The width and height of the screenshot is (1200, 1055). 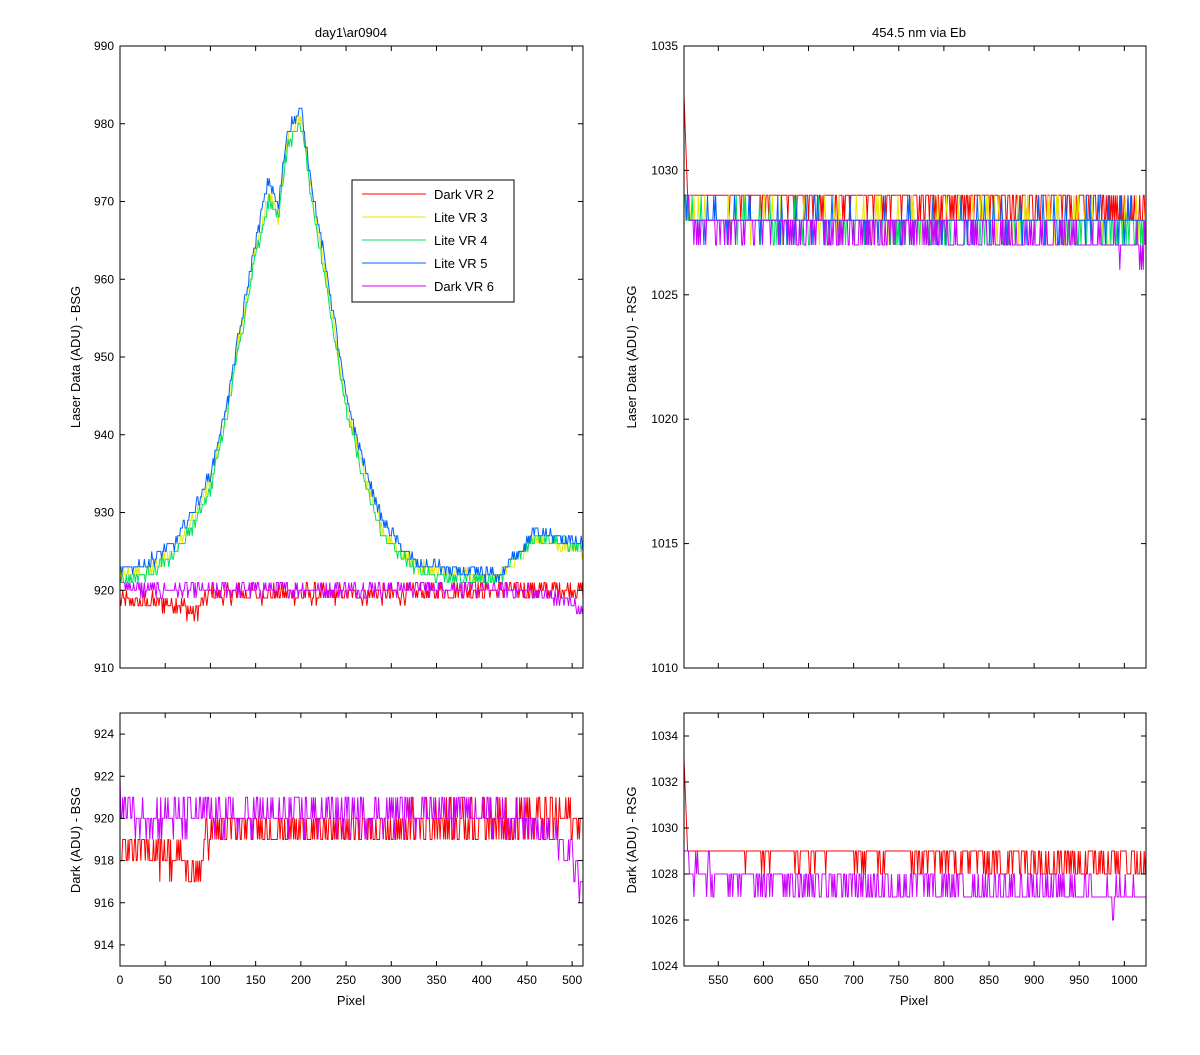 I want to click on y-axis-label: Laser Data (ADU) - RSG, so click(x=631, y=356).